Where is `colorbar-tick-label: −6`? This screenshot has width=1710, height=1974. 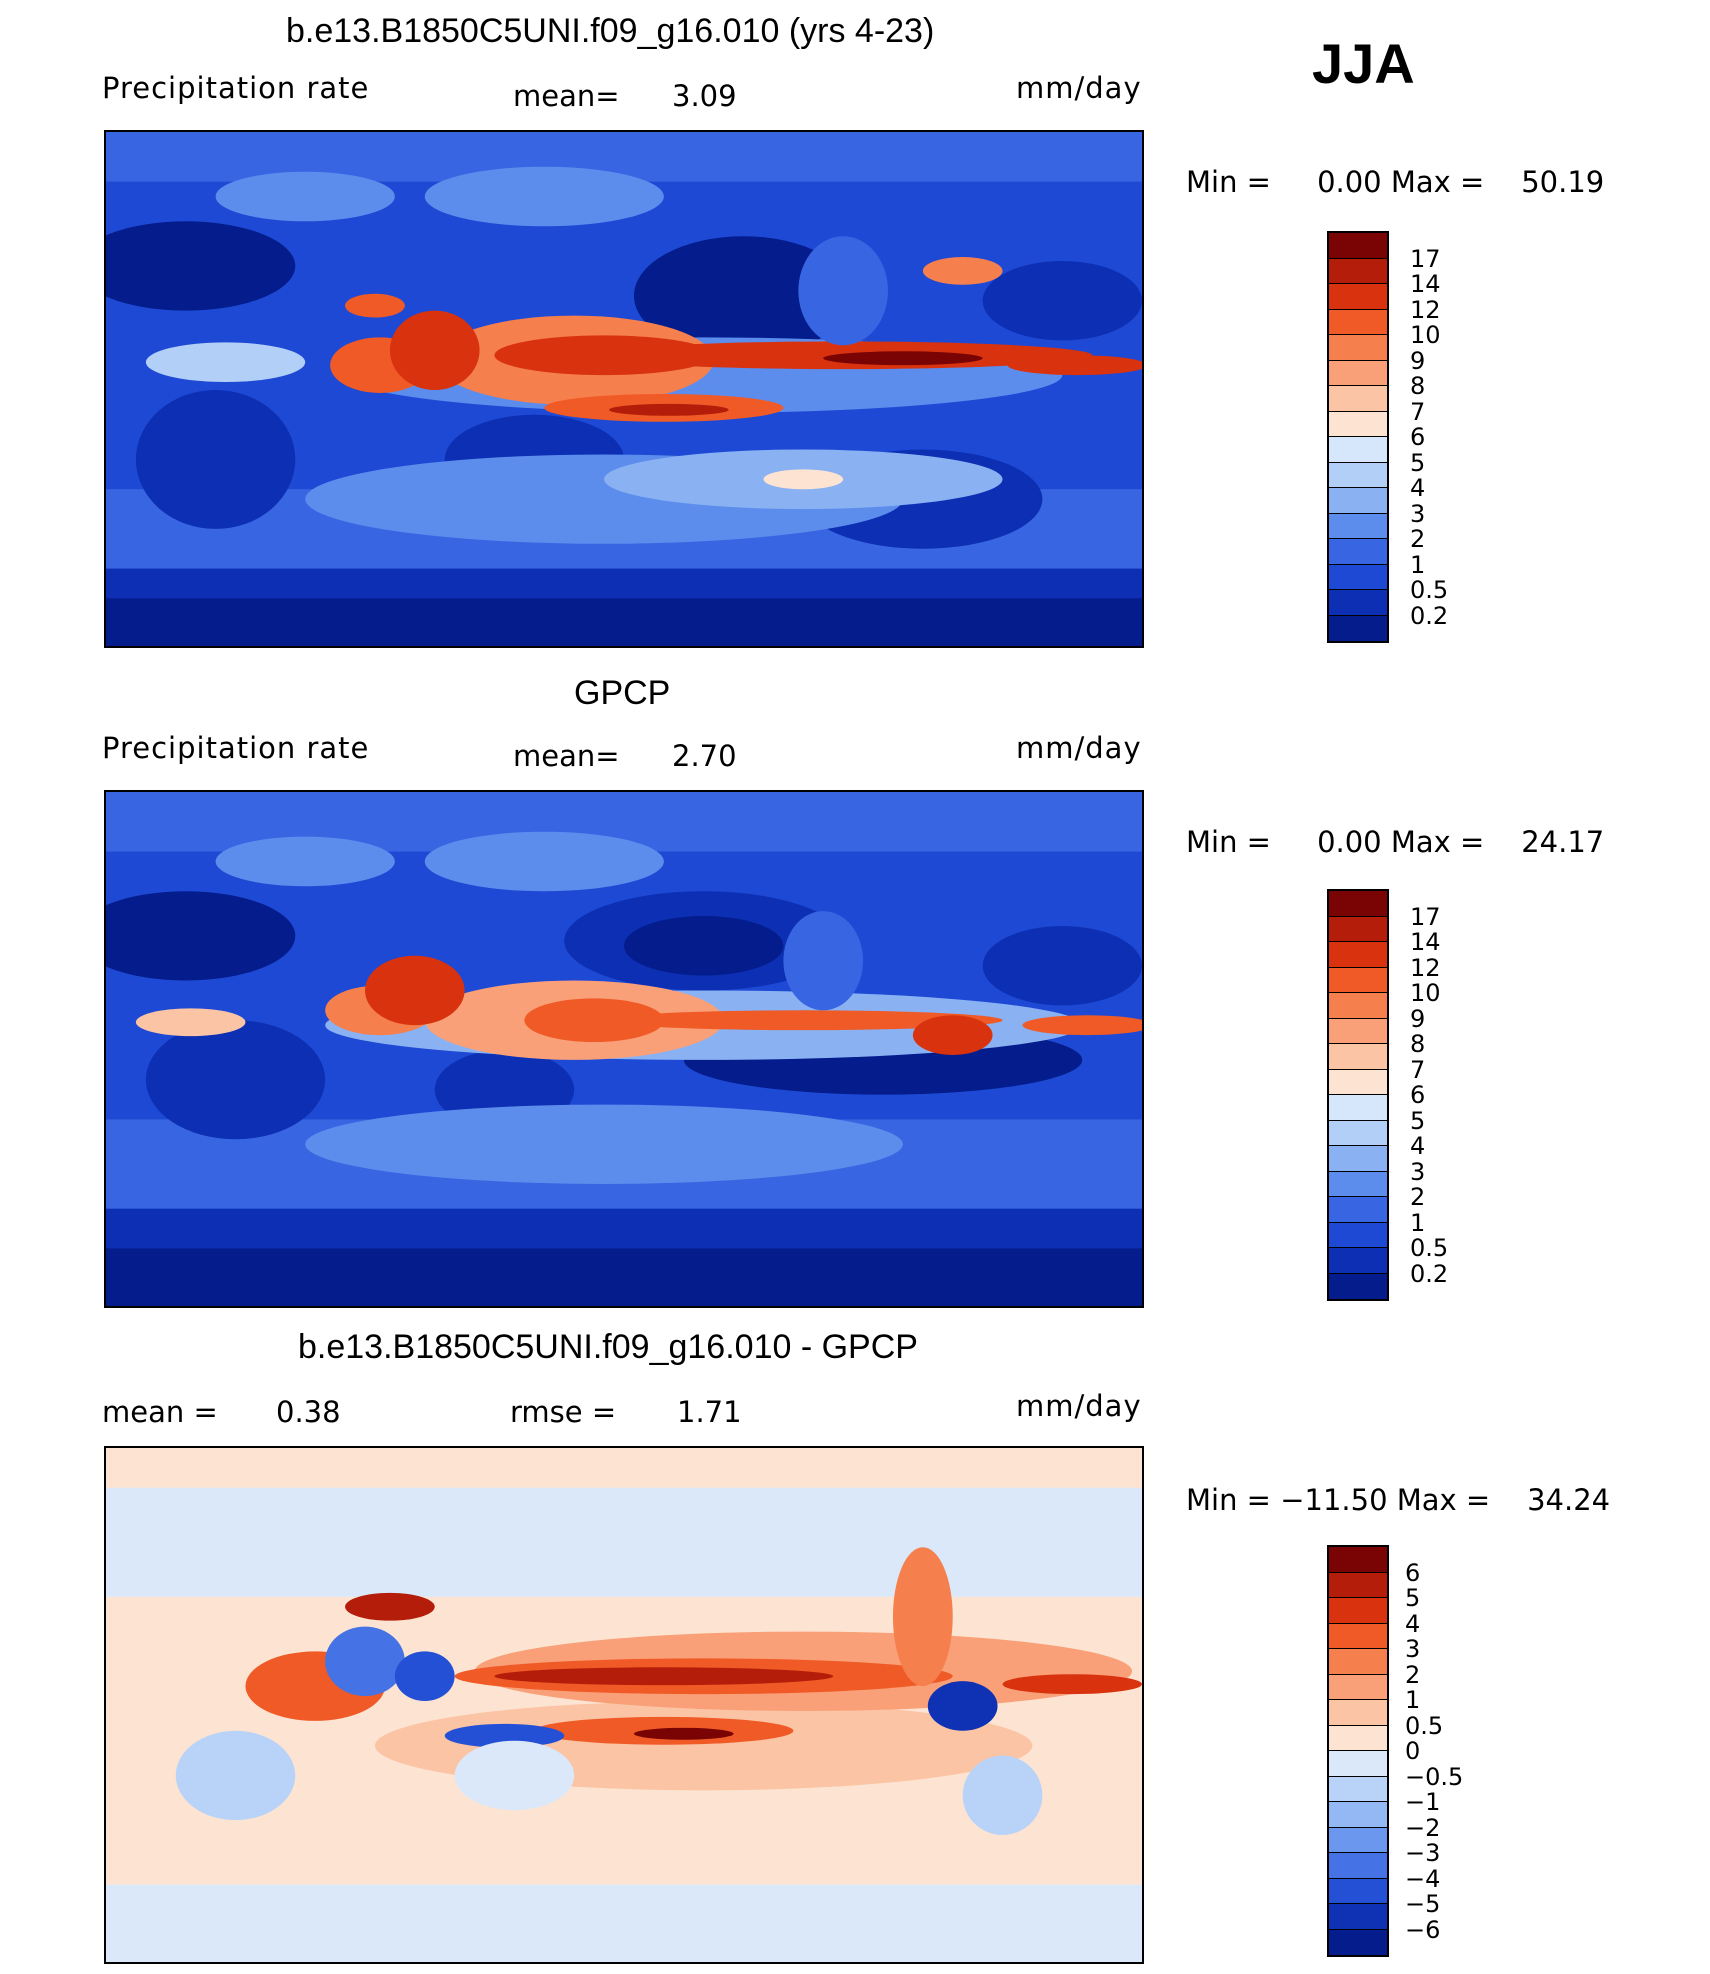
colorbar-tick-label: −6 is located at coordinates (1423, 1929).